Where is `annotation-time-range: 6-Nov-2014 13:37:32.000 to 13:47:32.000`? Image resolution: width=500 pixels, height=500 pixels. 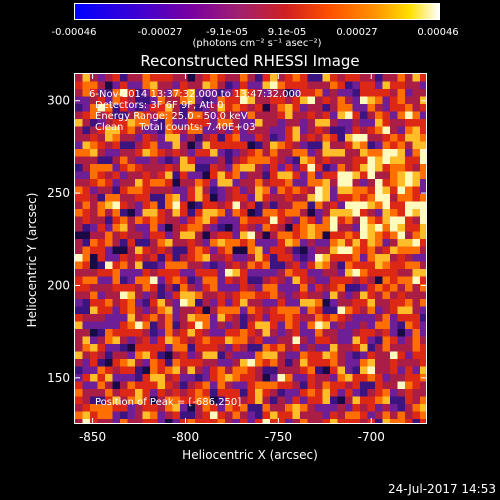 annotation-time-range: 6-Nov-2014 13:37:32.000 to 13:47:32.000 is located at coordinates (195, 94).